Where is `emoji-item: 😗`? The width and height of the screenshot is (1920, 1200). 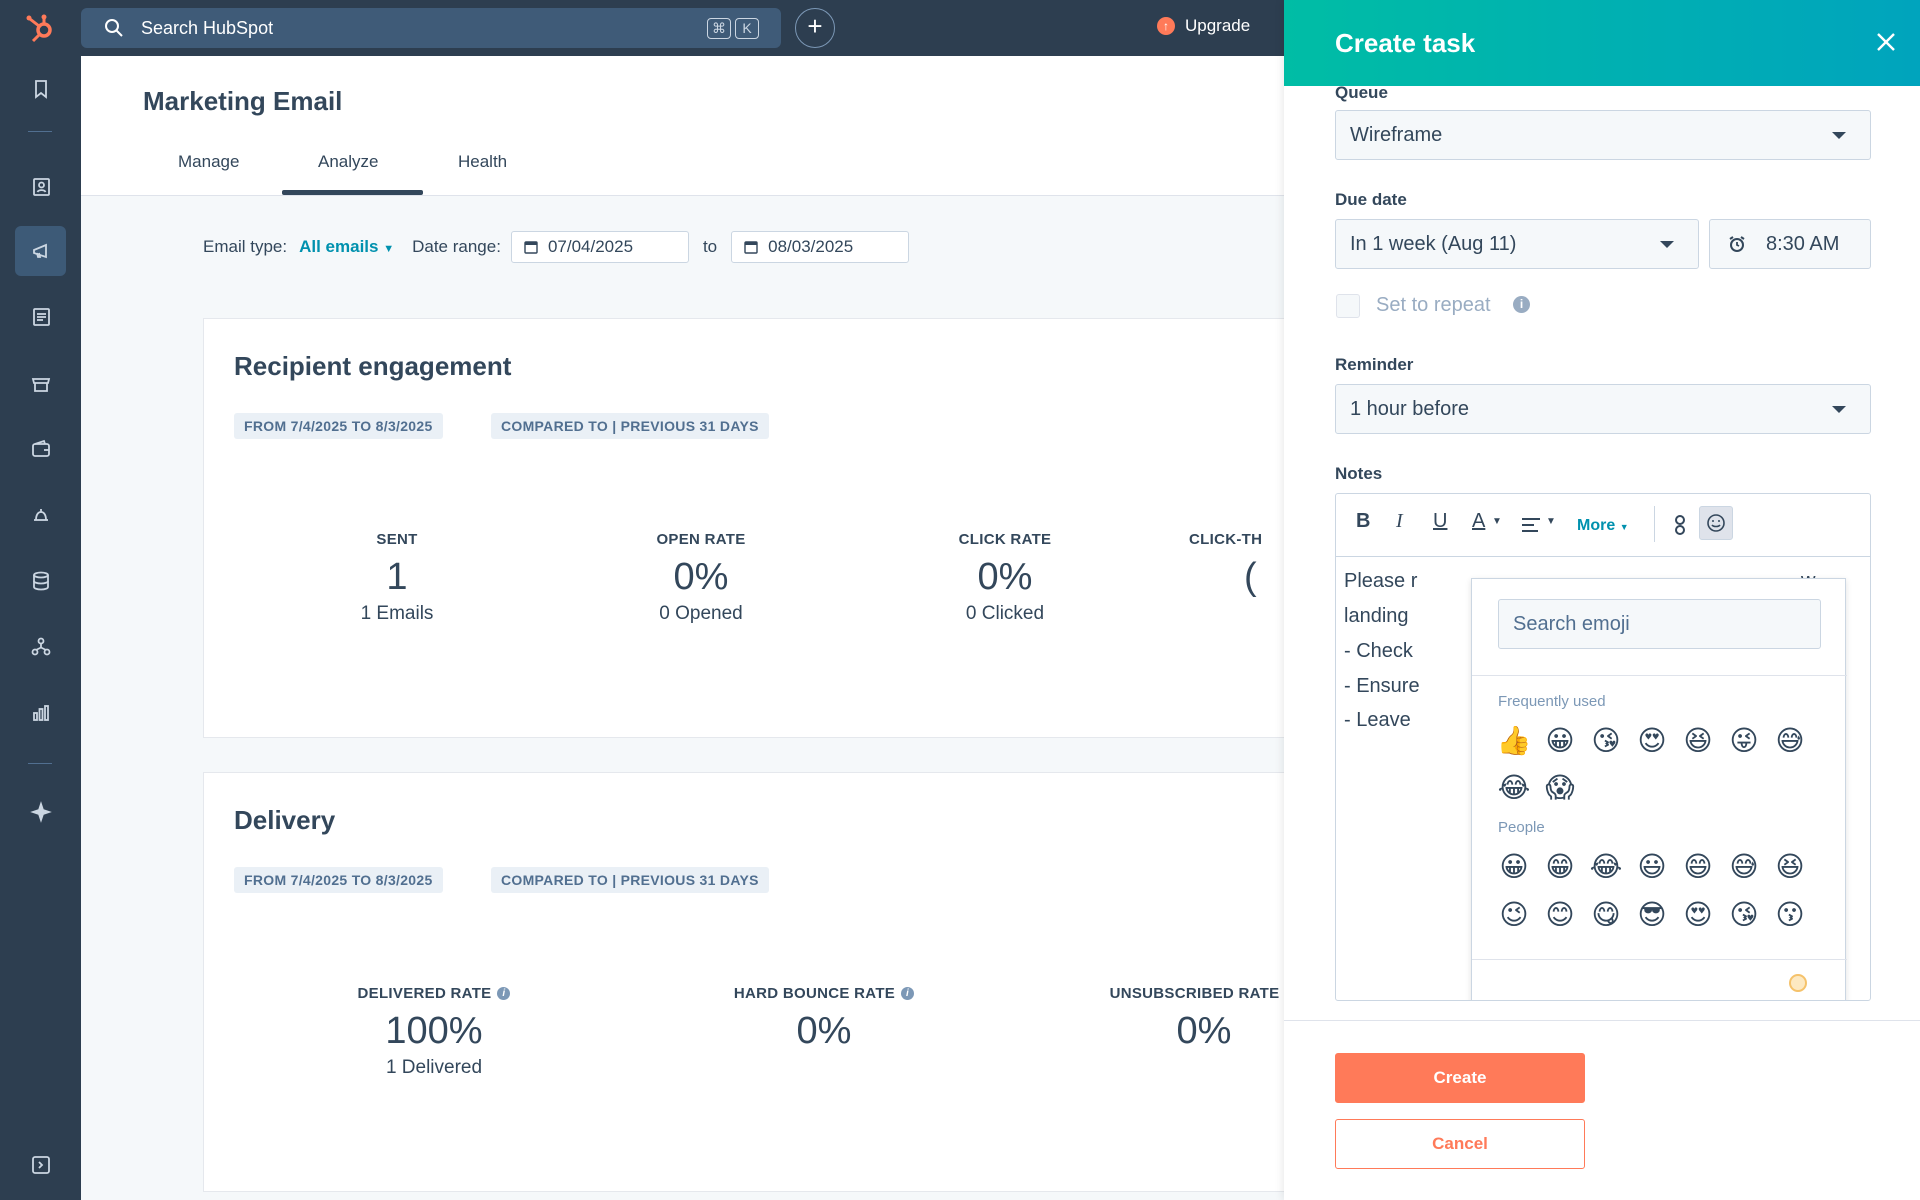
emoji-item: 😗 is located at coordinates (1790, 914).